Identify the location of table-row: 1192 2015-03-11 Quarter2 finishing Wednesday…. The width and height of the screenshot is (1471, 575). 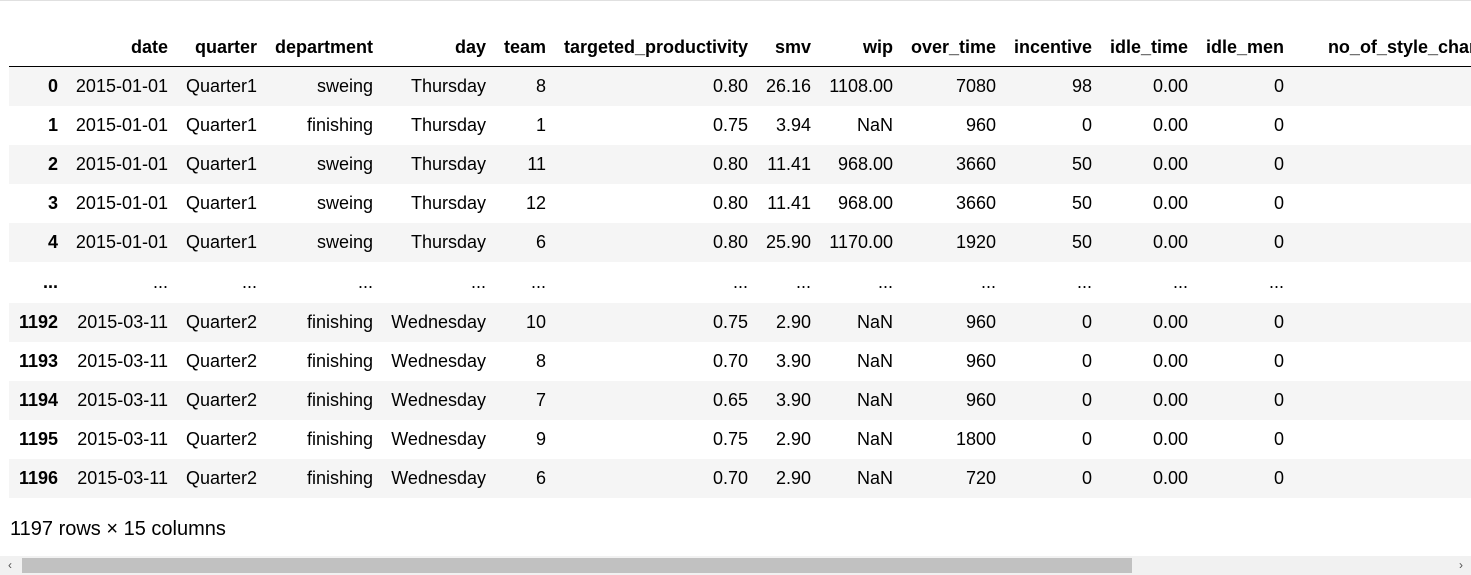
(740, 322).